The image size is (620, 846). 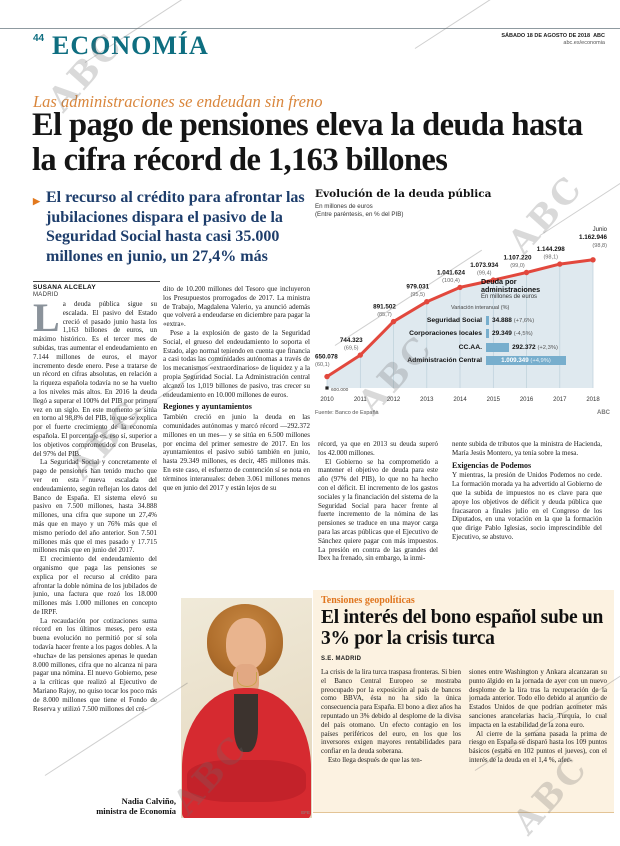 I want to click on legend-row-value: 34.888 (+7,6%), so click(x=513, y=320).